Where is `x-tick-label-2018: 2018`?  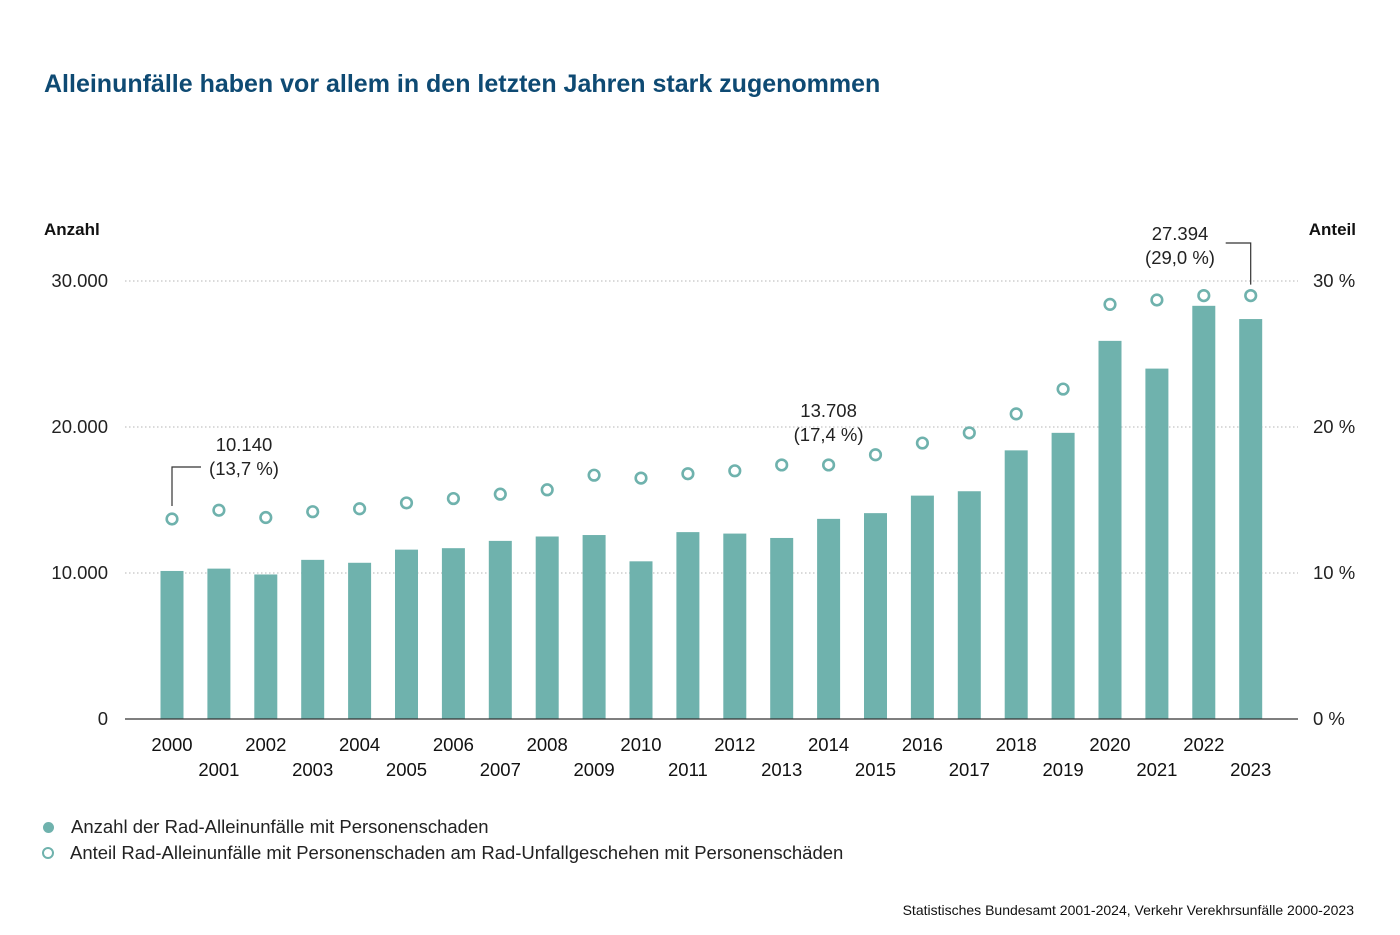 x-tick-label-2018: 2018 is located at coordinates (1016, 744).